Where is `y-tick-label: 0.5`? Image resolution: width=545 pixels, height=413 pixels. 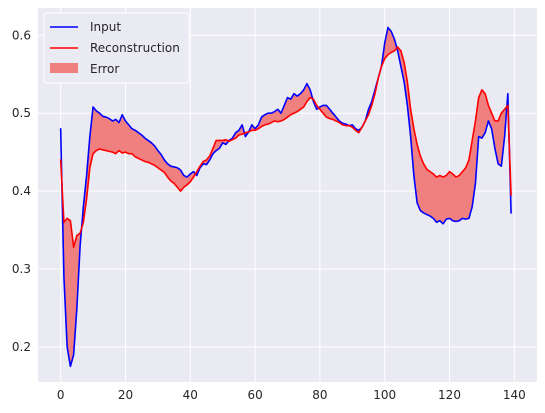 y-tick-label: 0.5 is located at coordinates (21, 113).